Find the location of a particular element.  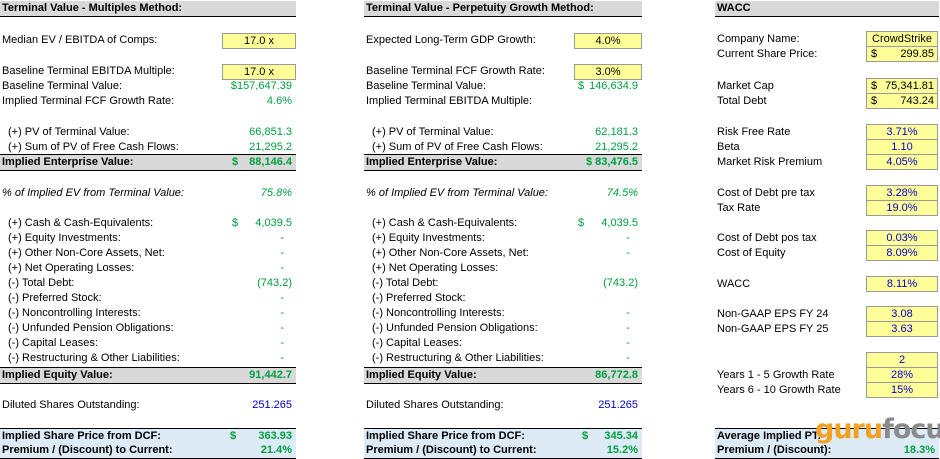

p-noncore-row: (+) Other Non-Core Assets, Net: - is located at coordinates (503, 253).